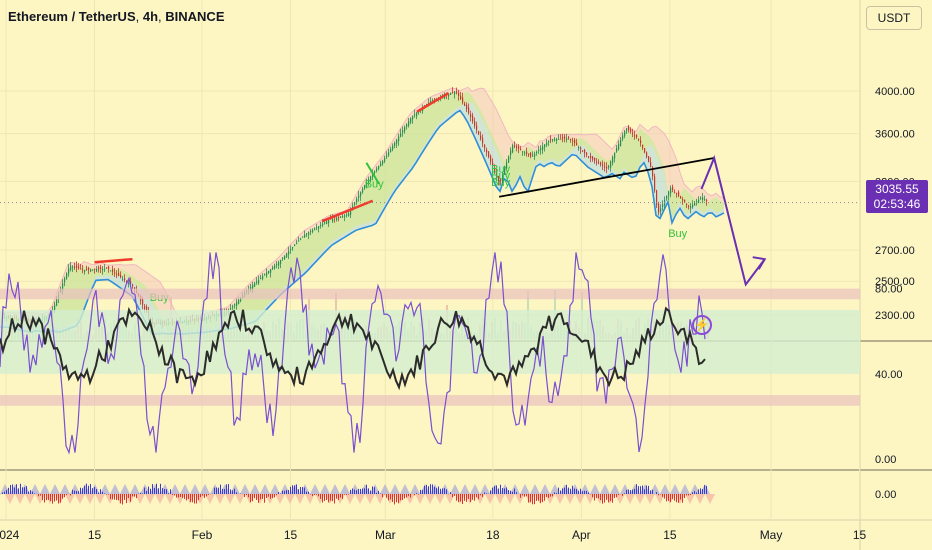 This screenshot has height=550, width=932. What do you see at coordinates (607, 177) in the screenshot?
I see `trendline` at bounding box center [607, 177].